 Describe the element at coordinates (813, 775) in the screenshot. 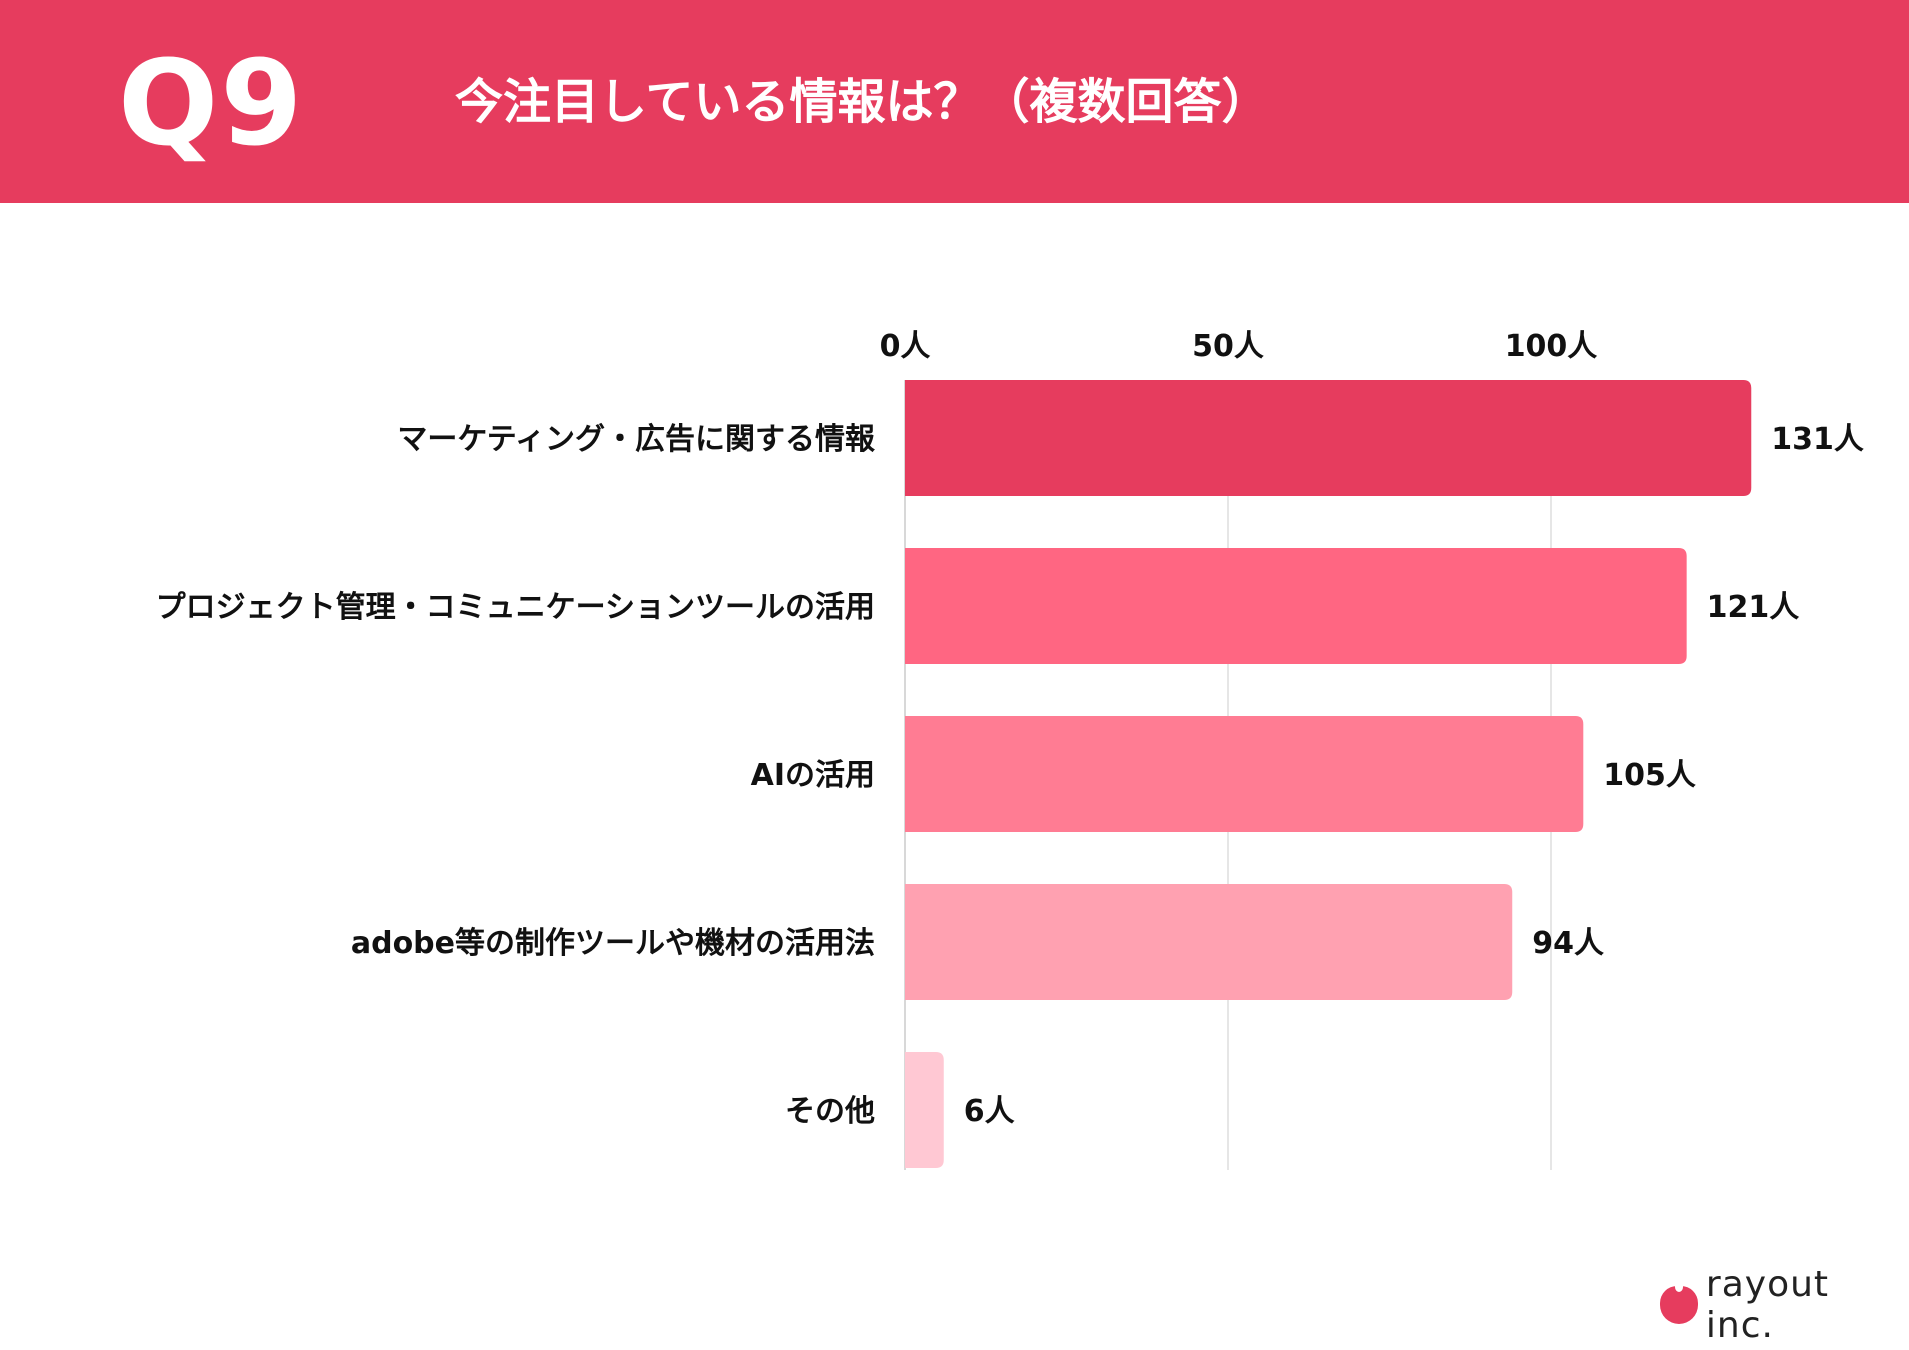

I see `category-label: AIの活用` at that location.